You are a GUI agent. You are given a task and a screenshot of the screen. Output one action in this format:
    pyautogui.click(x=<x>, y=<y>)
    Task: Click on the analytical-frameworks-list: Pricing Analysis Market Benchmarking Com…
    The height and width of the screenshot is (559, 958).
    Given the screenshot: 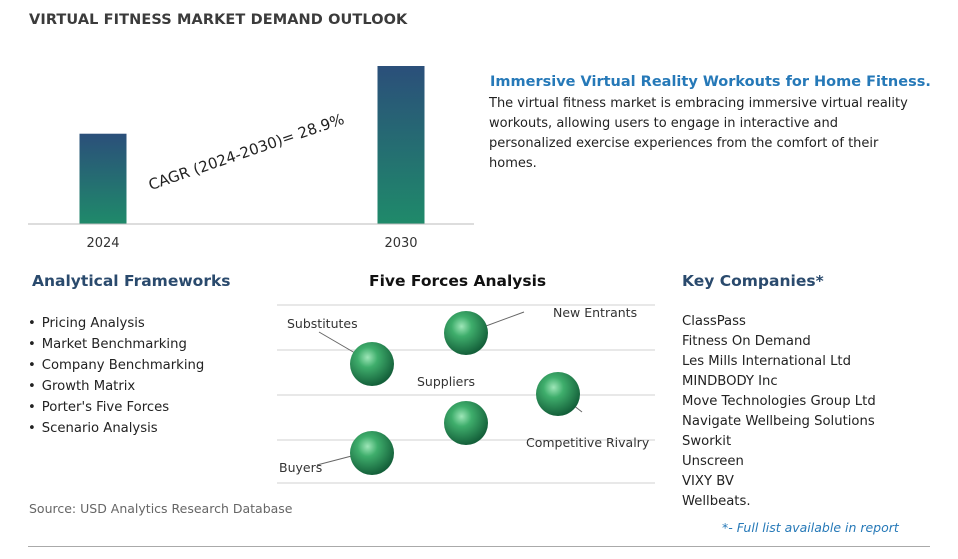 What is the action you would take?
    pyautogui.click(x=116, y=376)
    